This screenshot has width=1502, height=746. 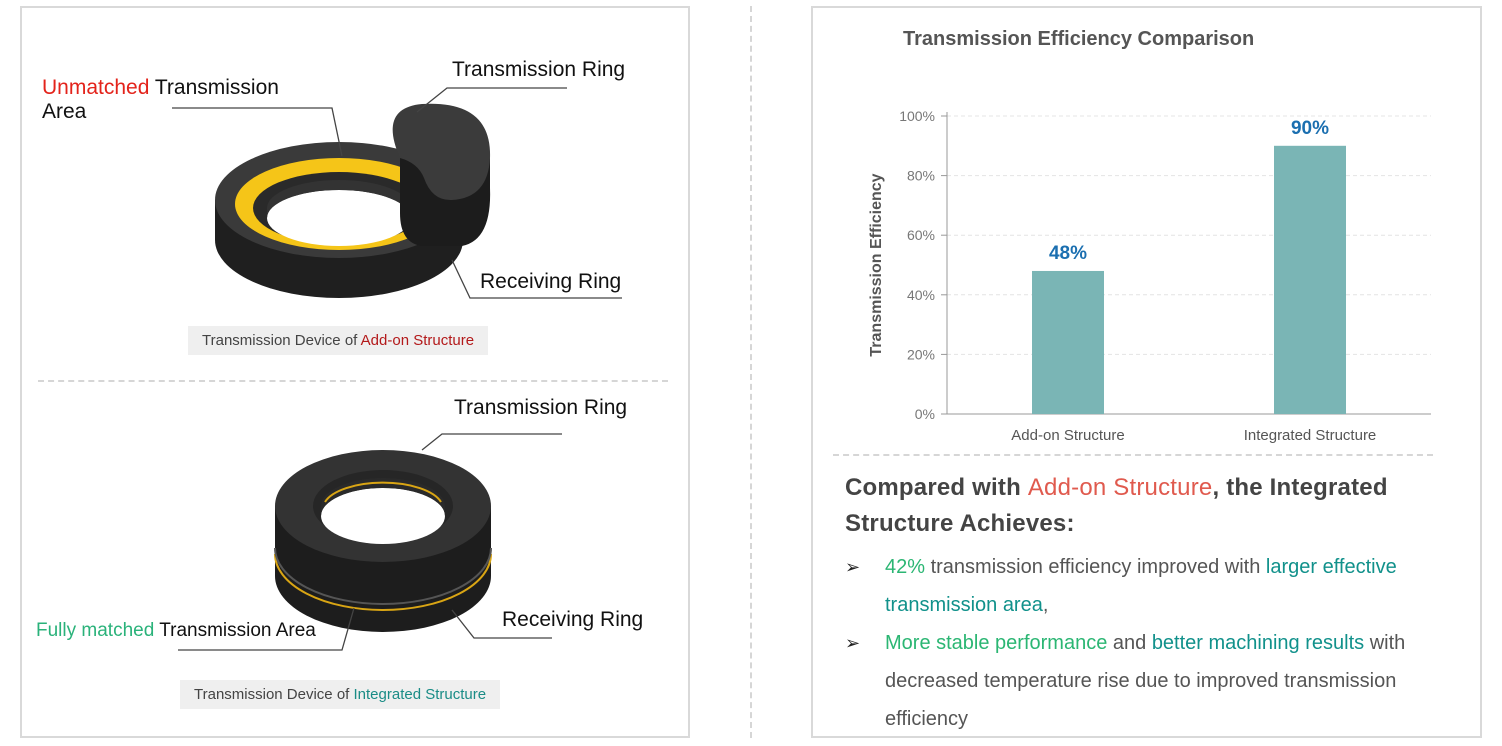 What do you see at coordinates (921, 176) in the screenshot?
I see `y-tick-label: 80%` at bounding box center [921, 176].